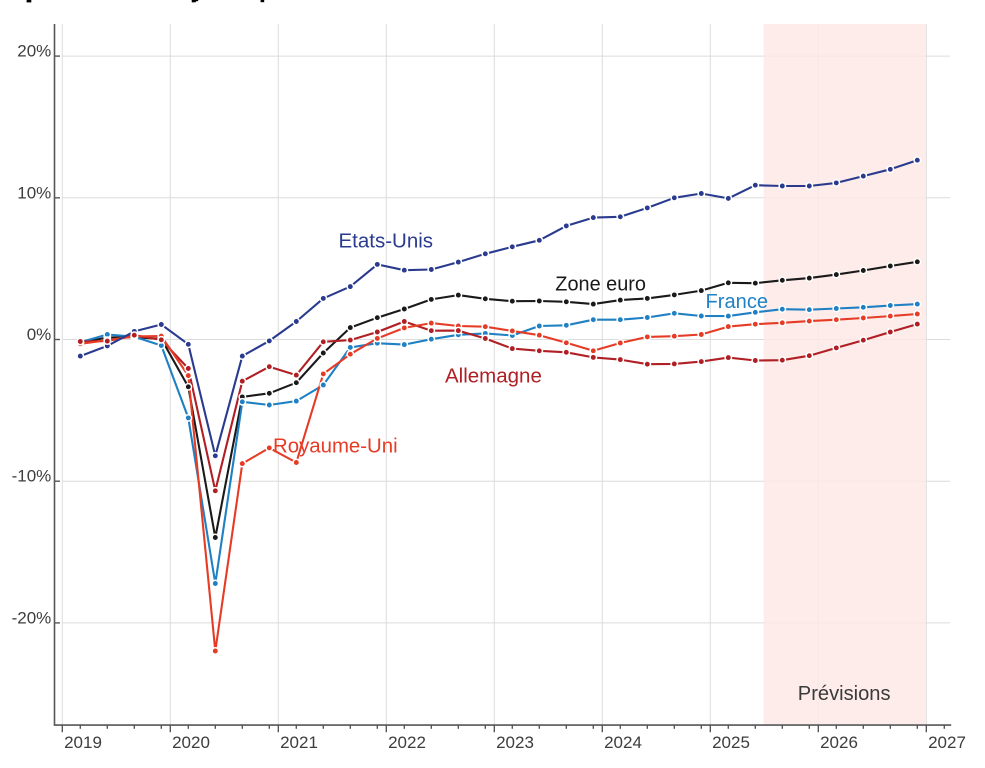  I want to click on svg-text: 2024, so click(623, 742).